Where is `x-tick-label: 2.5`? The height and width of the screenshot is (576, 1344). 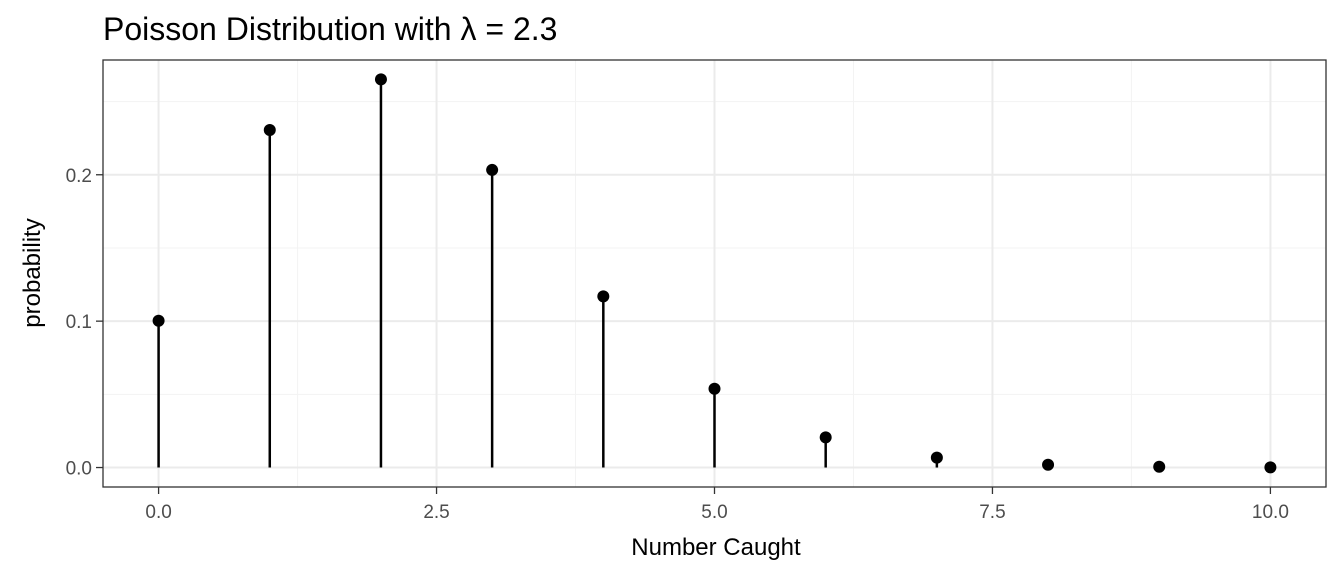
x-tick-label: 2.5 is located at coordinates (436, 512).